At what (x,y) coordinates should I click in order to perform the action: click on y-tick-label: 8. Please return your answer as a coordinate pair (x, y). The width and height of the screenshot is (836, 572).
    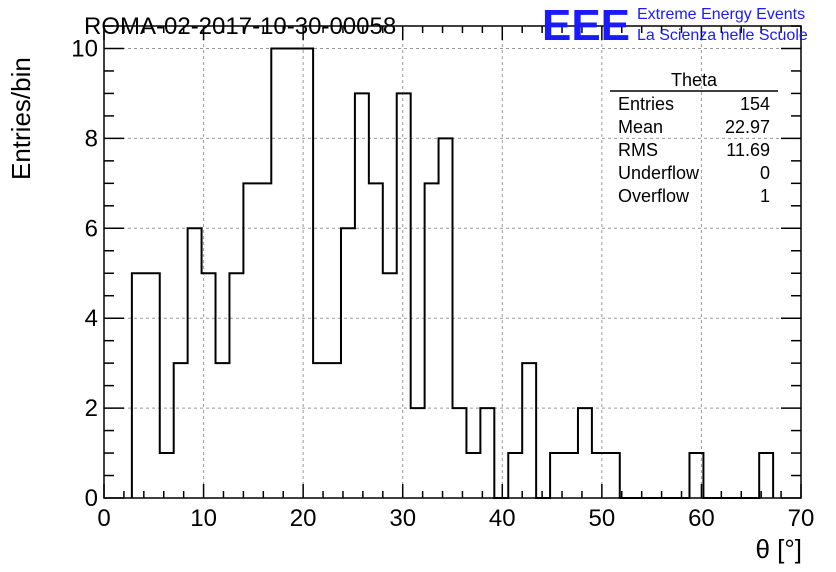
    Looking at the image, I should click on (91, 138).